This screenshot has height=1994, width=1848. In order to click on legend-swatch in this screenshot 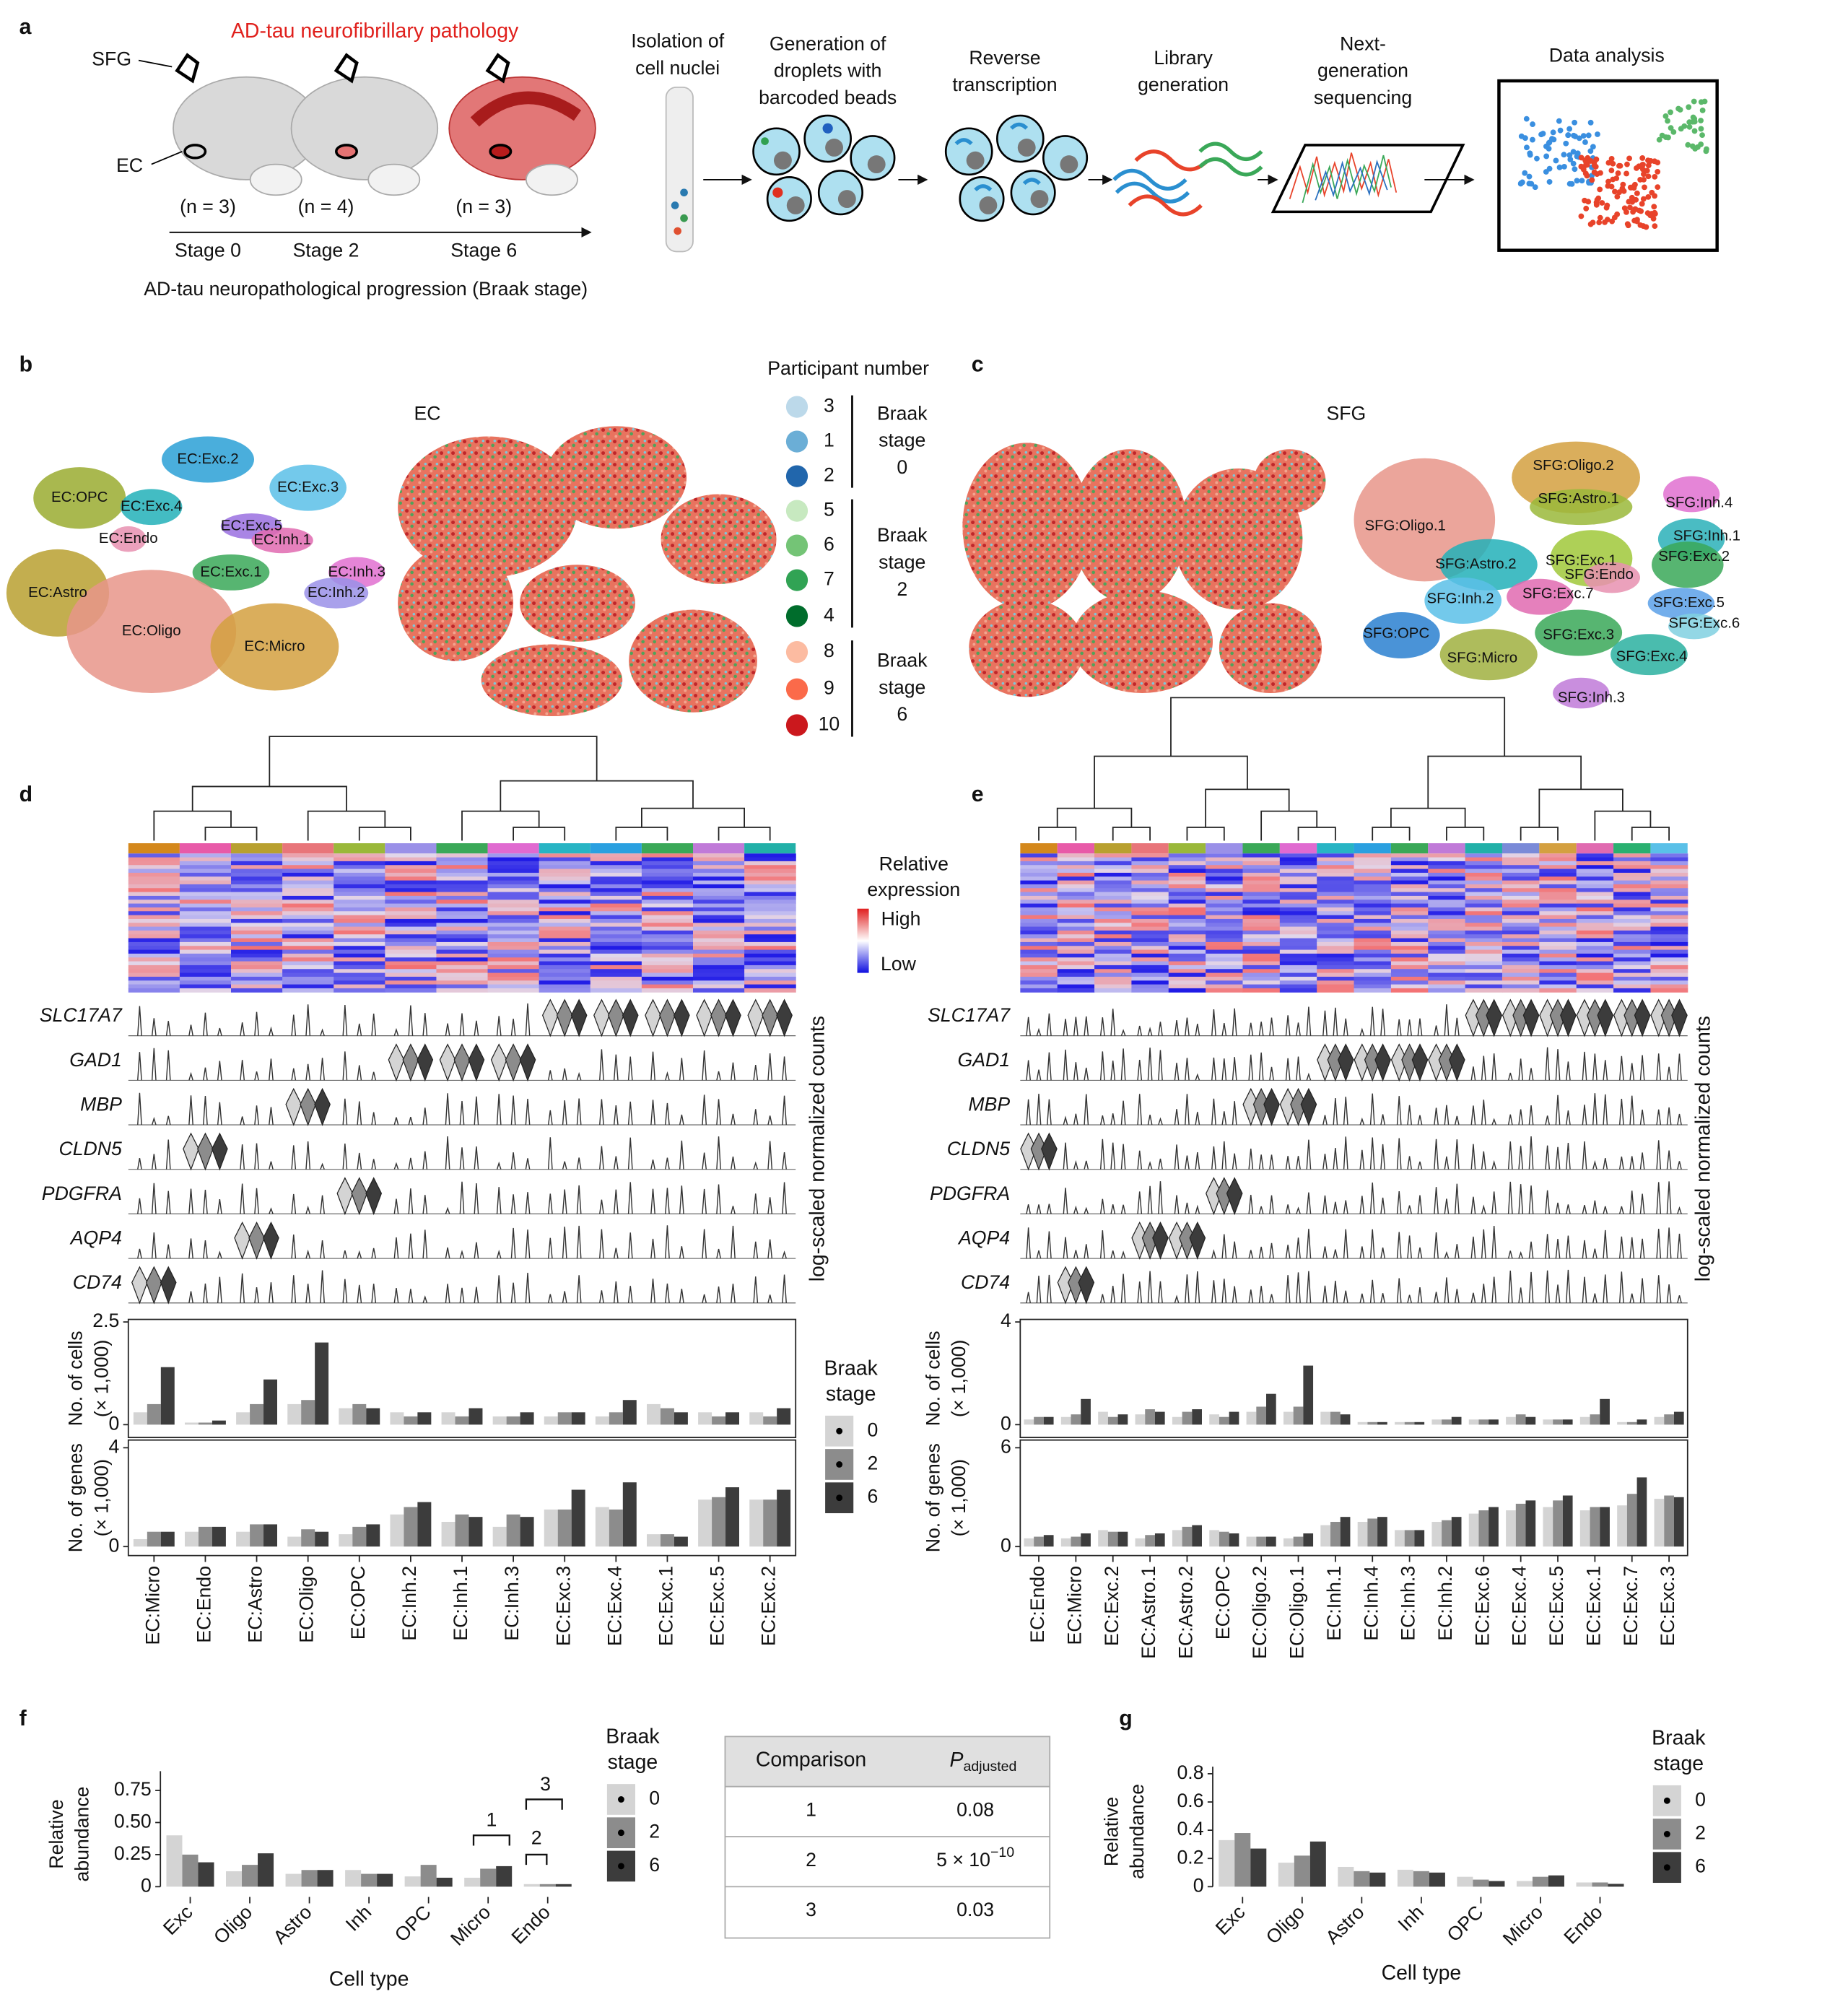, I will do `click(796, 580)`.